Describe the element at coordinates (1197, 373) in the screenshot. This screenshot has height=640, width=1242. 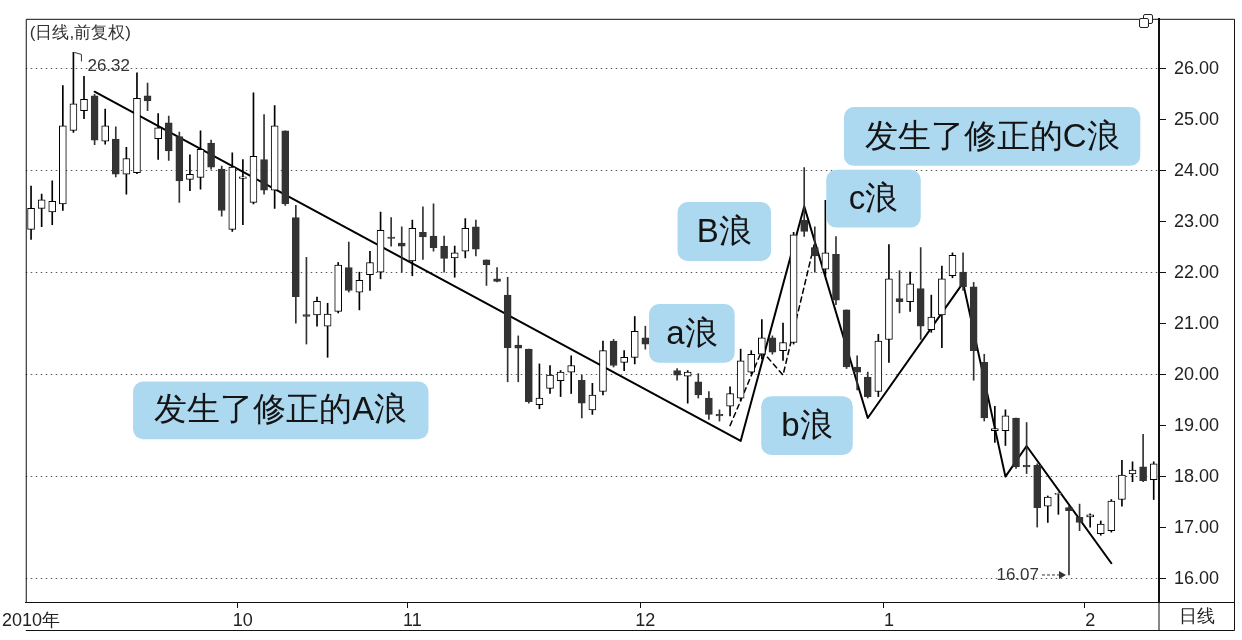
I see `y-tick-label: 20.00` at that location.